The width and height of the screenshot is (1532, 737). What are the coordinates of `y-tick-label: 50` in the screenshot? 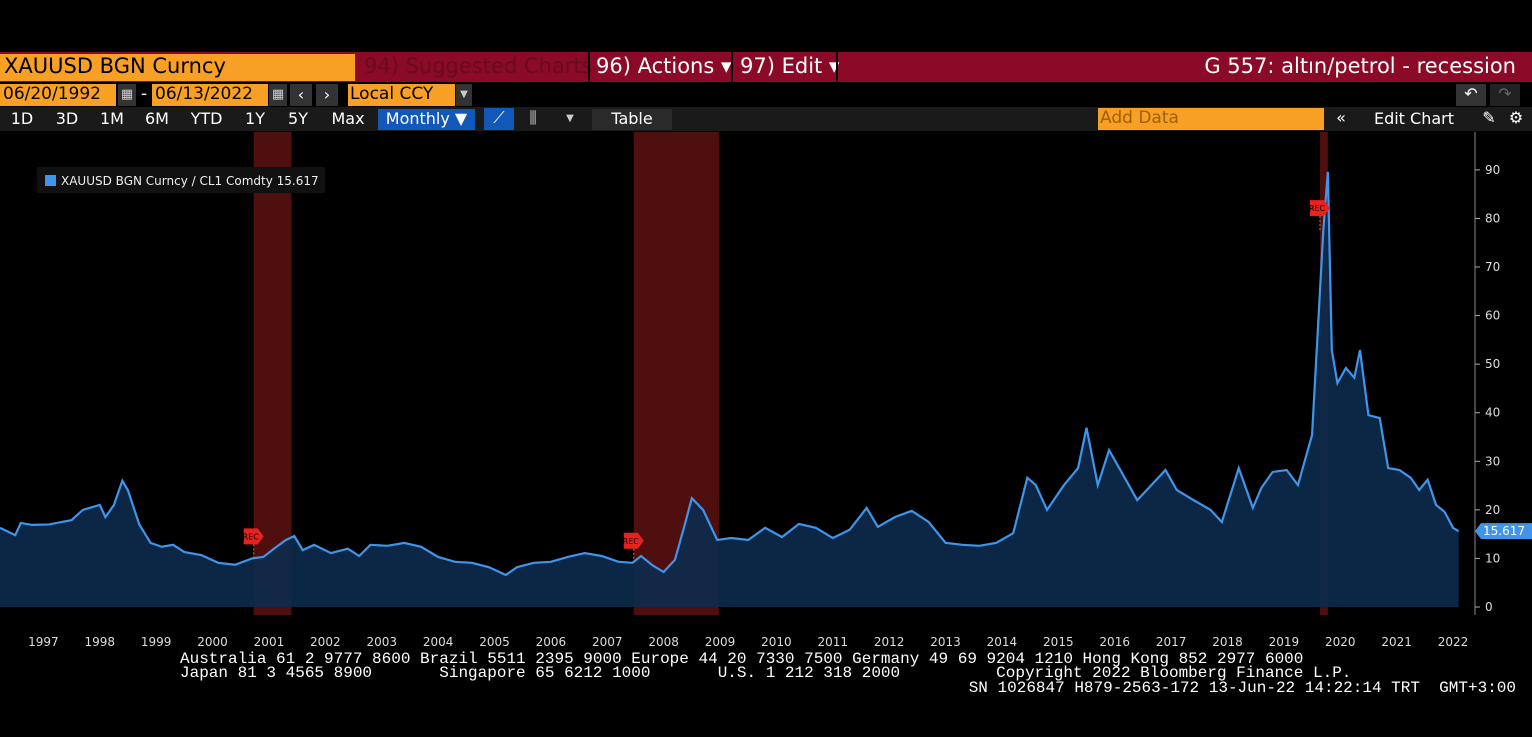 It's located at (1492, 364).